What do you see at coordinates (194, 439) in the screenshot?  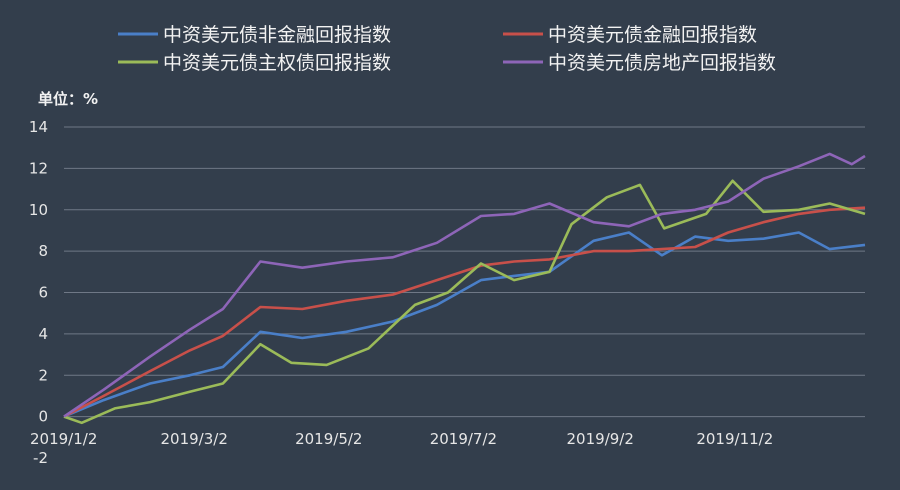 I see `x-tick-label: 2019/3/2` at bounding box center [194, 439].